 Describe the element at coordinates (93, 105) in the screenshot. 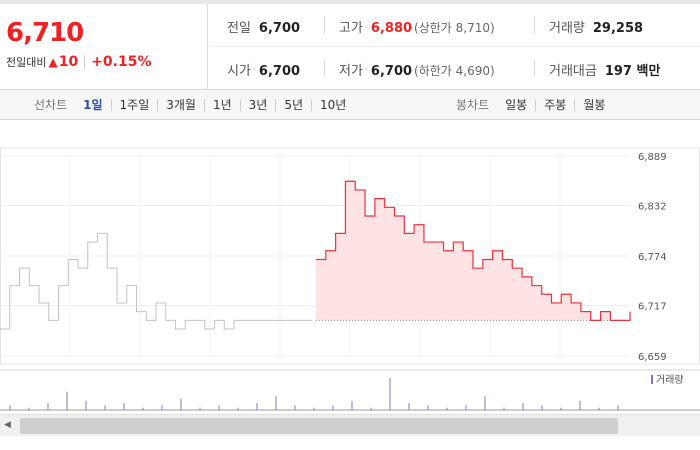

I see `tab-1day: 1일` at that location.